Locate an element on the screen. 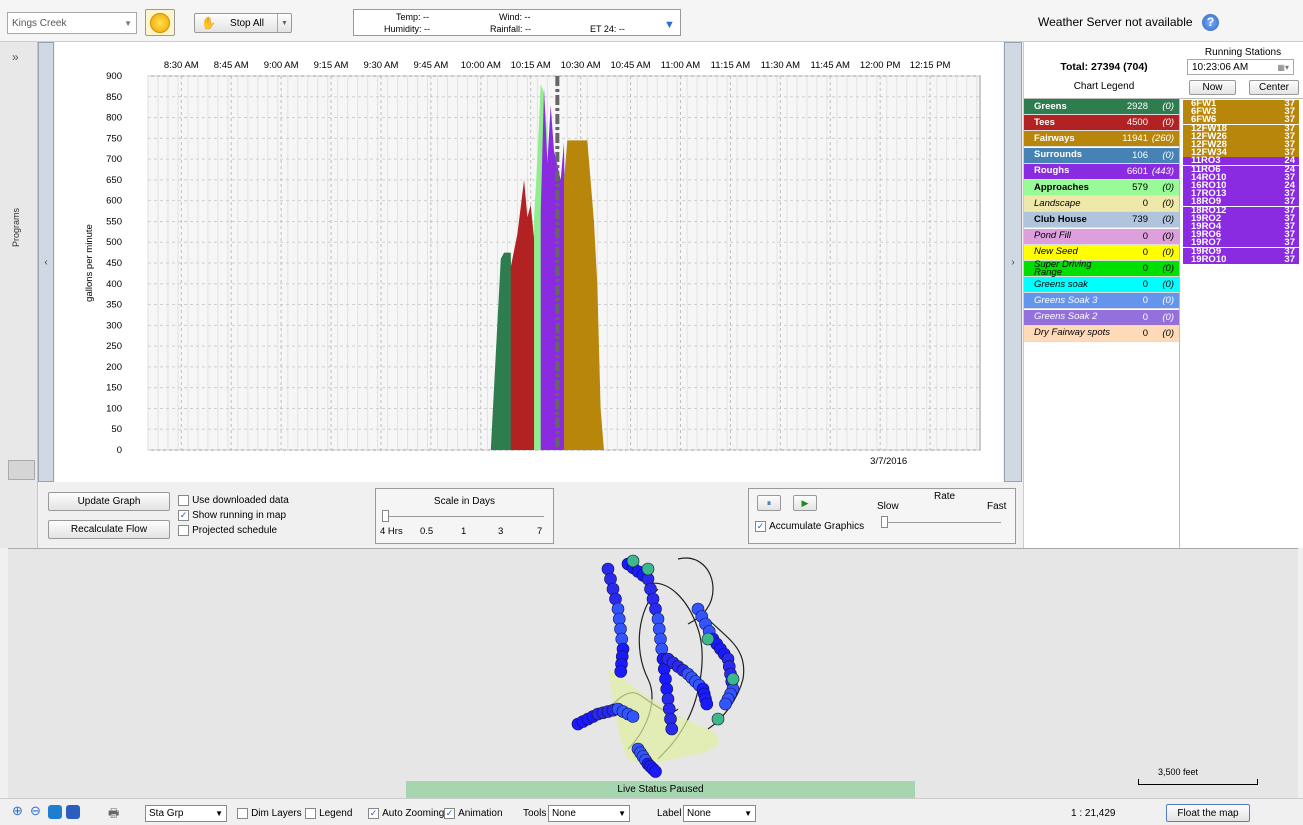  legend-item: Super Driving Range 0 (0) is located at coordinates (1101, 268).